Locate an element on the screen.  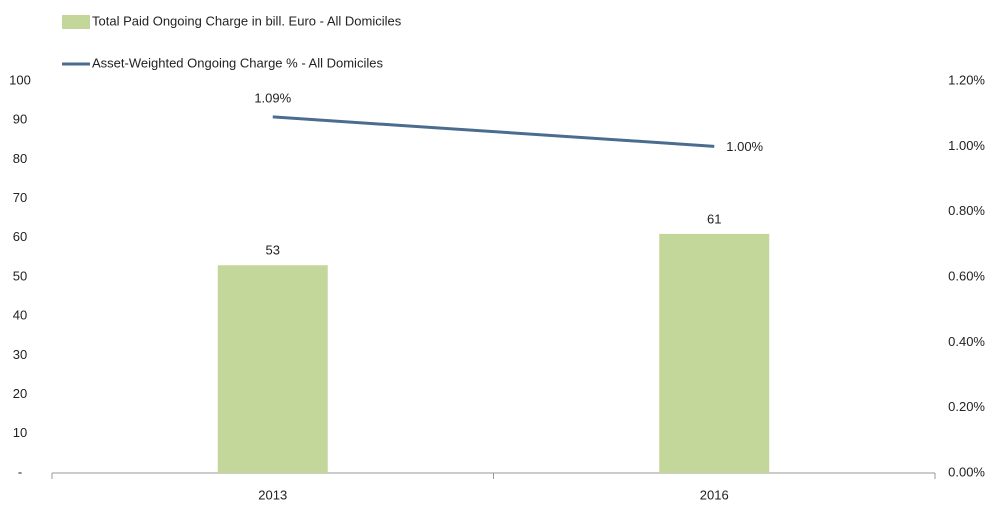
y-tick-label: 20 is located at coordinates (20, 393).